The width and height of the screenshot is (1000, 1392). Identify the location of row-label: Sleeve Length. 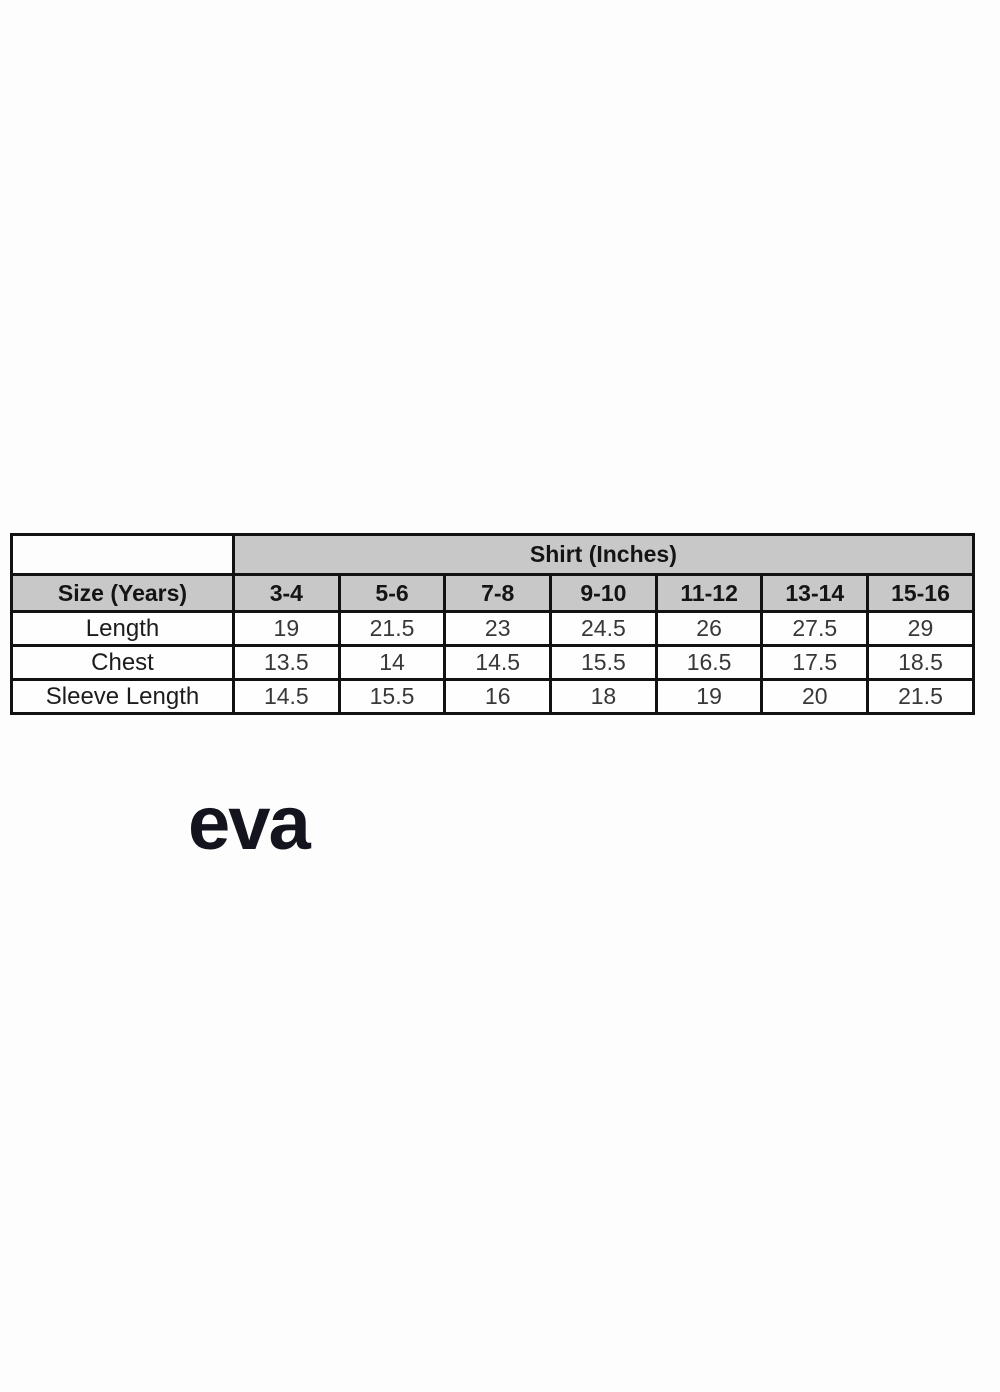
(122, 696).